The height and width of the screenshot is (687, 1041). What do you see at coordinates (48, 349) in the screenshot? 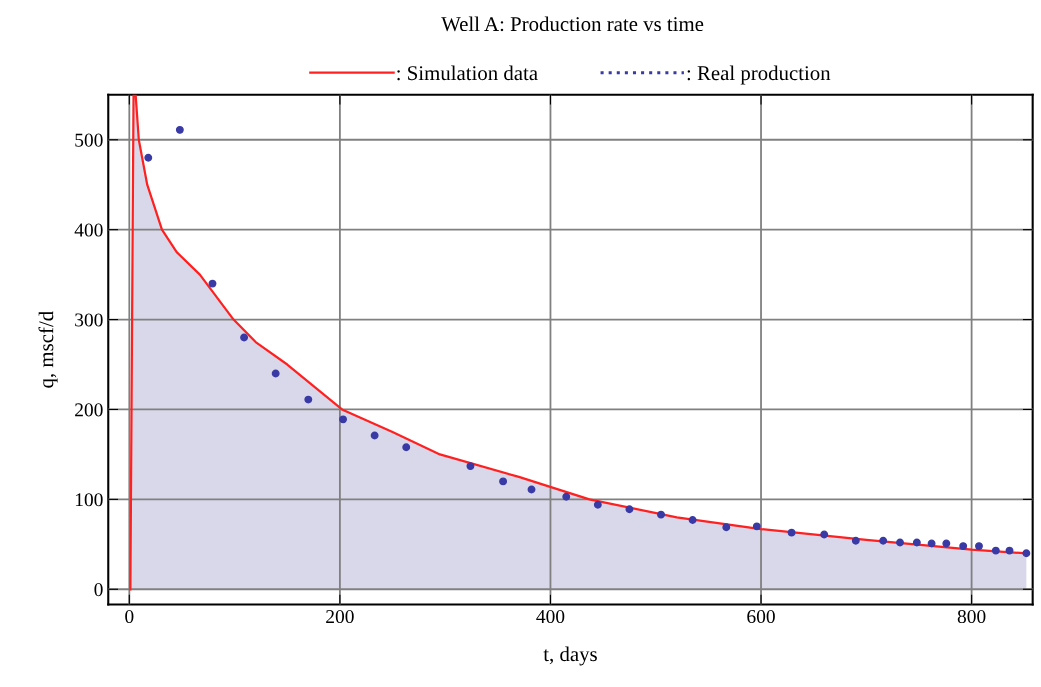
I see `y-axis-title: q, mscf/d` at bounding box center [48, 349].